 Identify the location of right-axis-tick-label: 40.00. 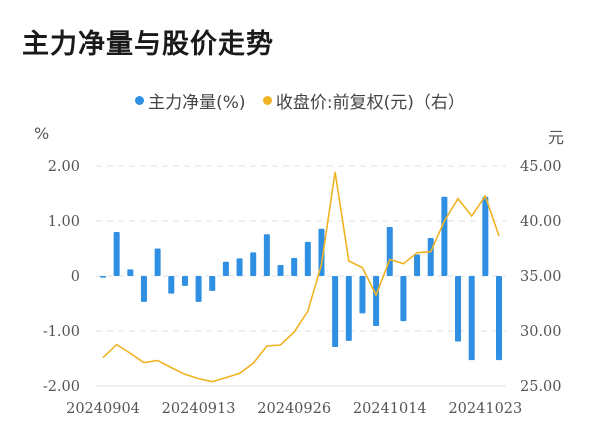
(541, 222).